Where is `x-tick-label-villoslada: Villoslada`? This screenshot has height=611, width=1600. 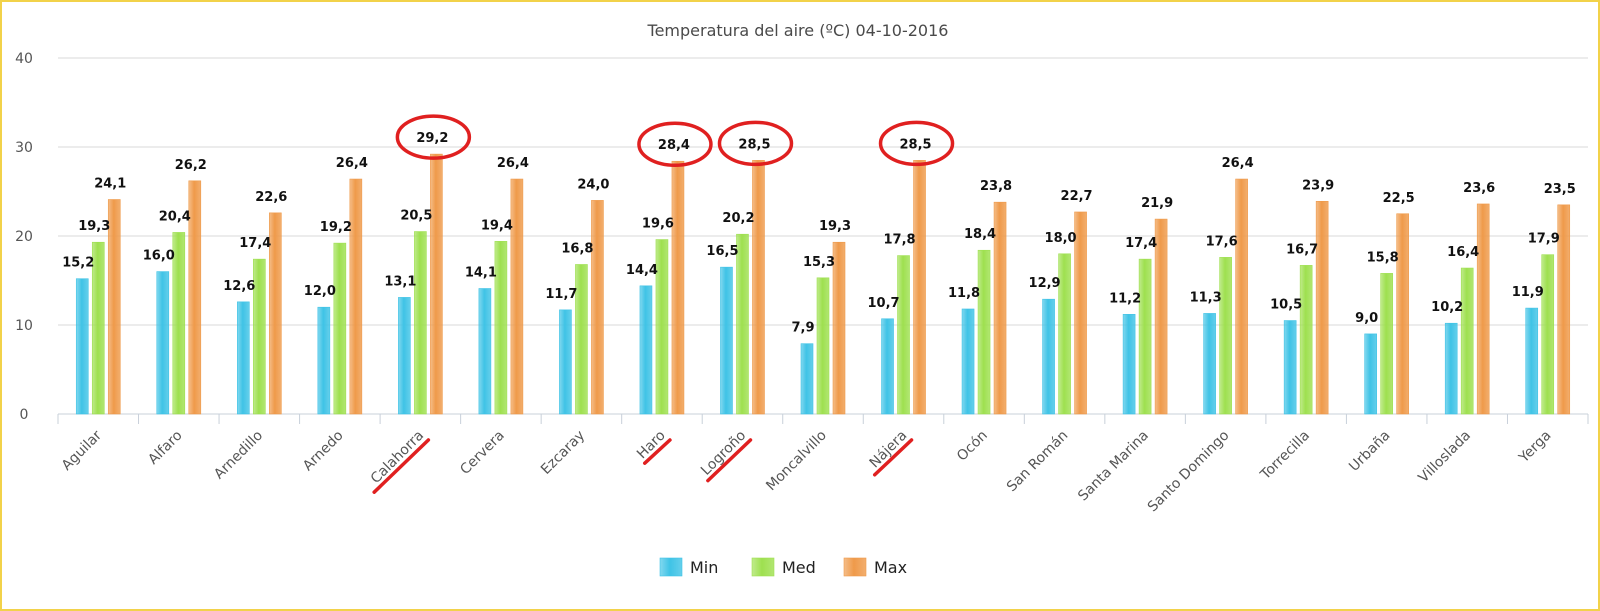
x-tick-label-villoslada: Villoslada is located at coordinates (1445, 457).